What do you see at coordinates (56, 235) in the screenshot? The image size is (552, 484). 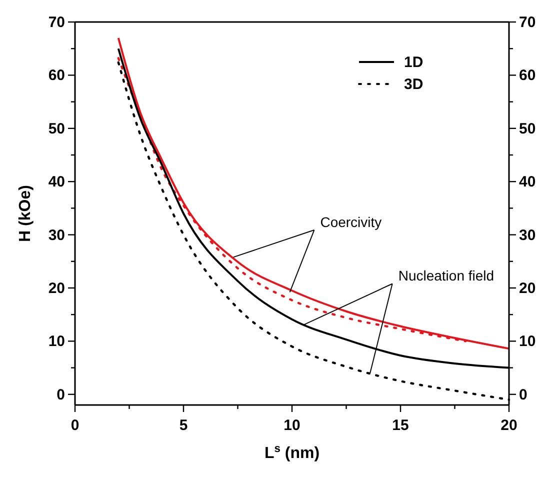 I see `y-tick-label: 30` at bounding box center [56, 235].